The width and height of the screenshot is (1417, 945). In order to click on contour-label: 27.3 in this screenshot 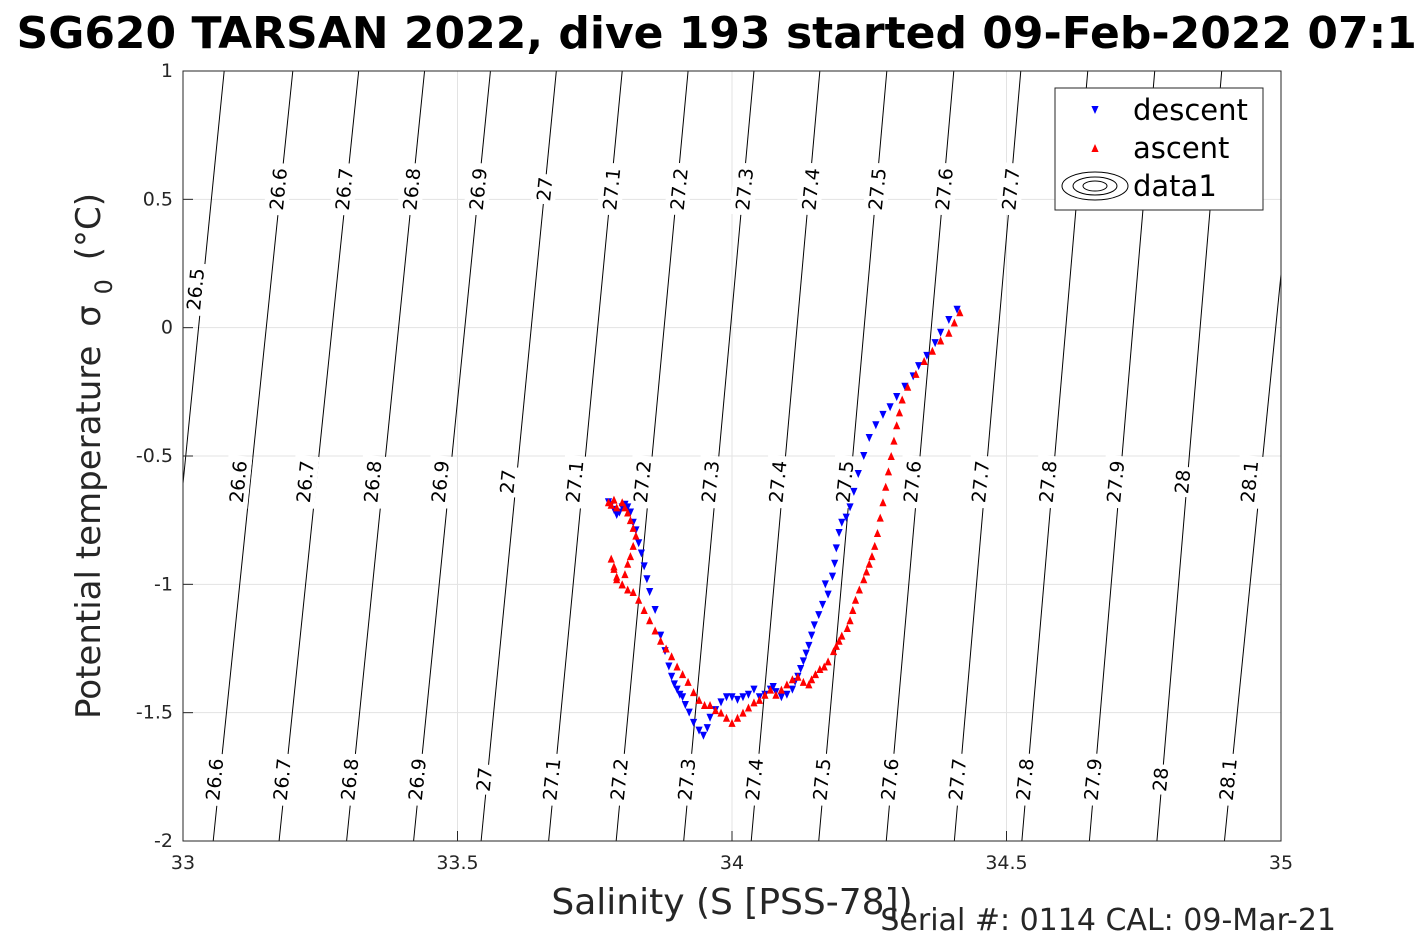, I will do `click(686, 779)`.